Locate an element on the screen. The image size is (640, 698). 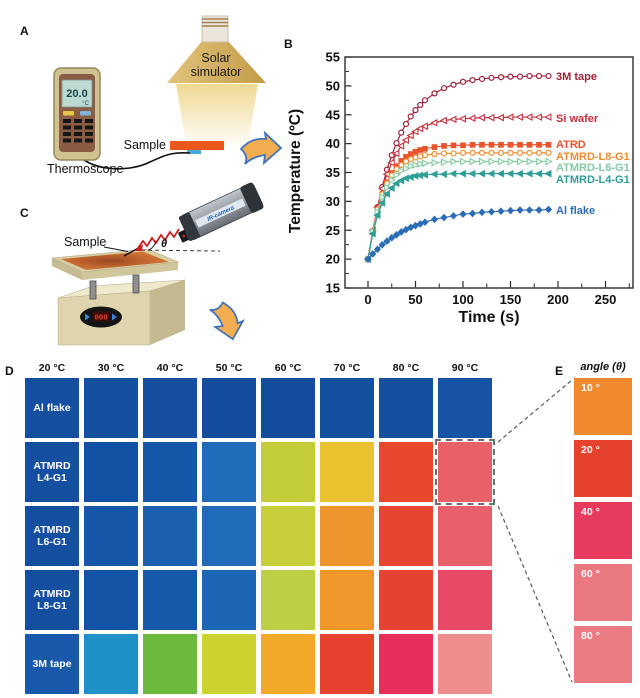
ir-arrowhead-icon is located at coordinates (138, 247).